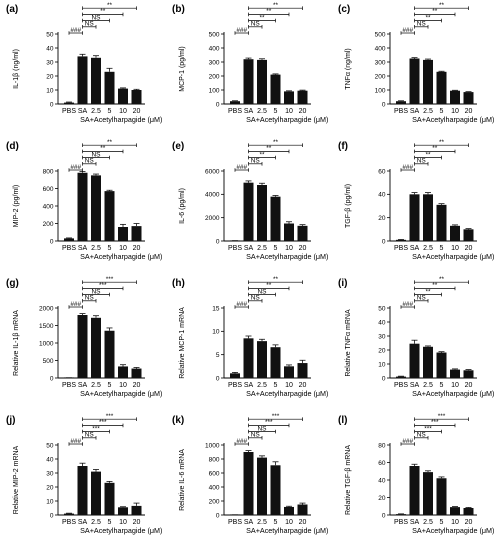  I want to click on y-tick-label: 50, so click(50, 34).